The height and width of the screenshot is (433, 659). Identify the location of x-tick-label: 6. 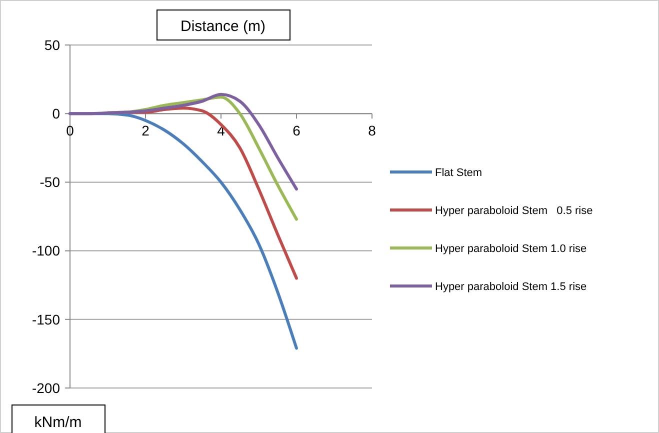
(296, 130).